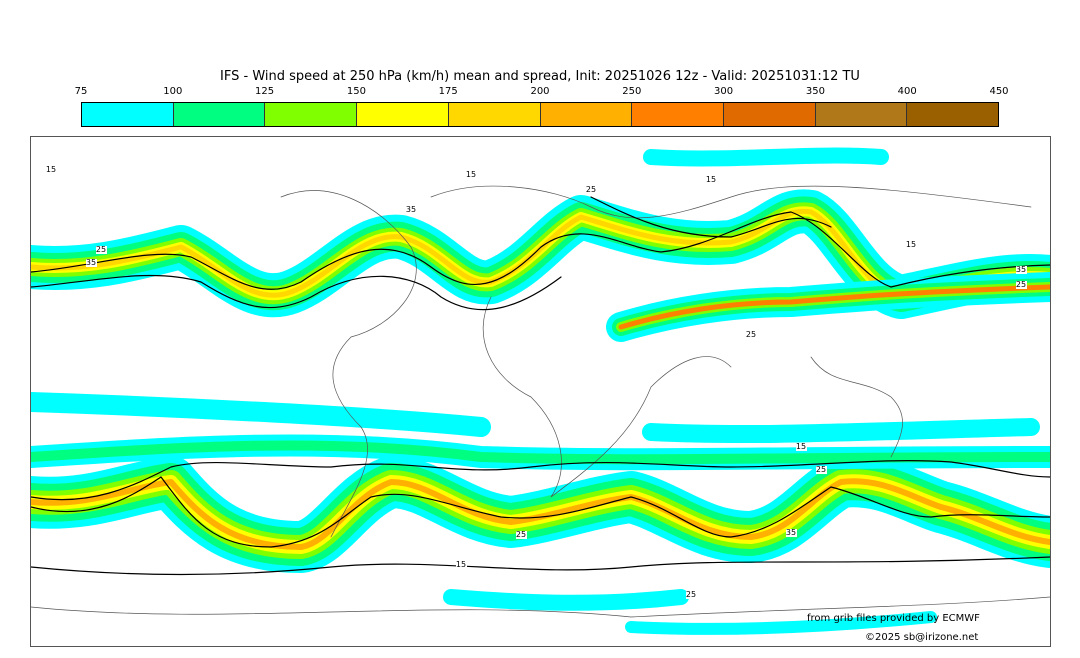  I want to click on colorbar-tick-label: 450, so click(999, 91).